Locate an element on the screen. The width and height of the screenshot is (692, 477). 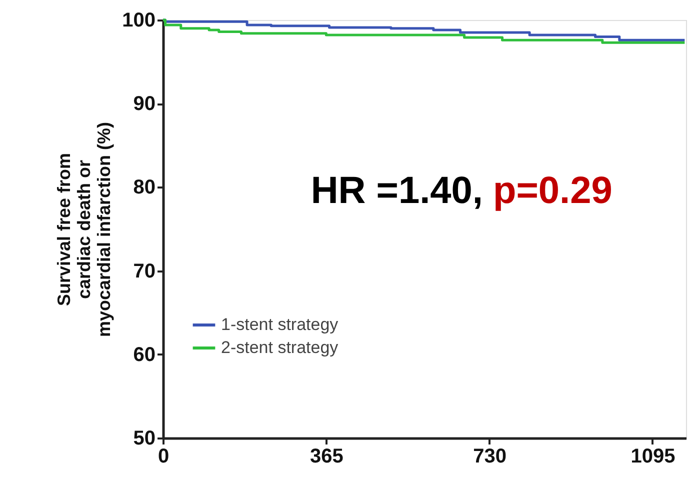
y-tick-label: 90 is located at coordinates (144, 104).